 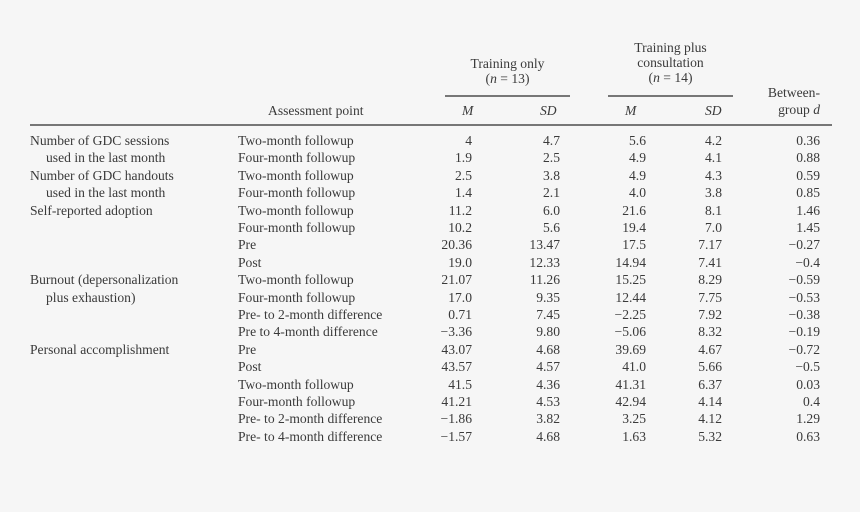 I want to click on table-row: Post 19.0 12.33 14.94 7.41 −0.4, so click(x=430, y=262).